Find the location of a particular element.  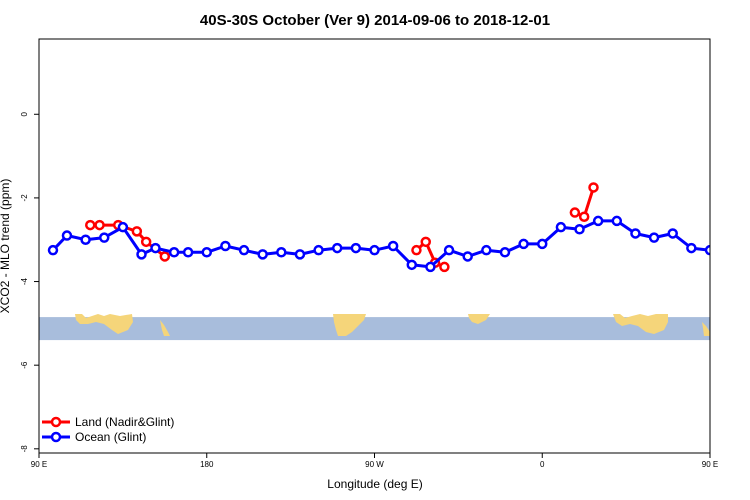

map-ocean is located at coordinates (374, 329).